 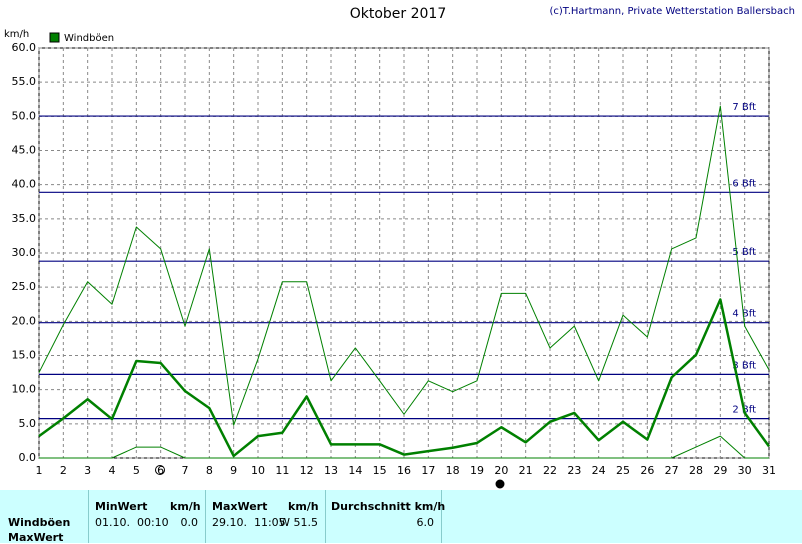 I want to click on y-axis-label: km/h, so click(x=16, y=34).